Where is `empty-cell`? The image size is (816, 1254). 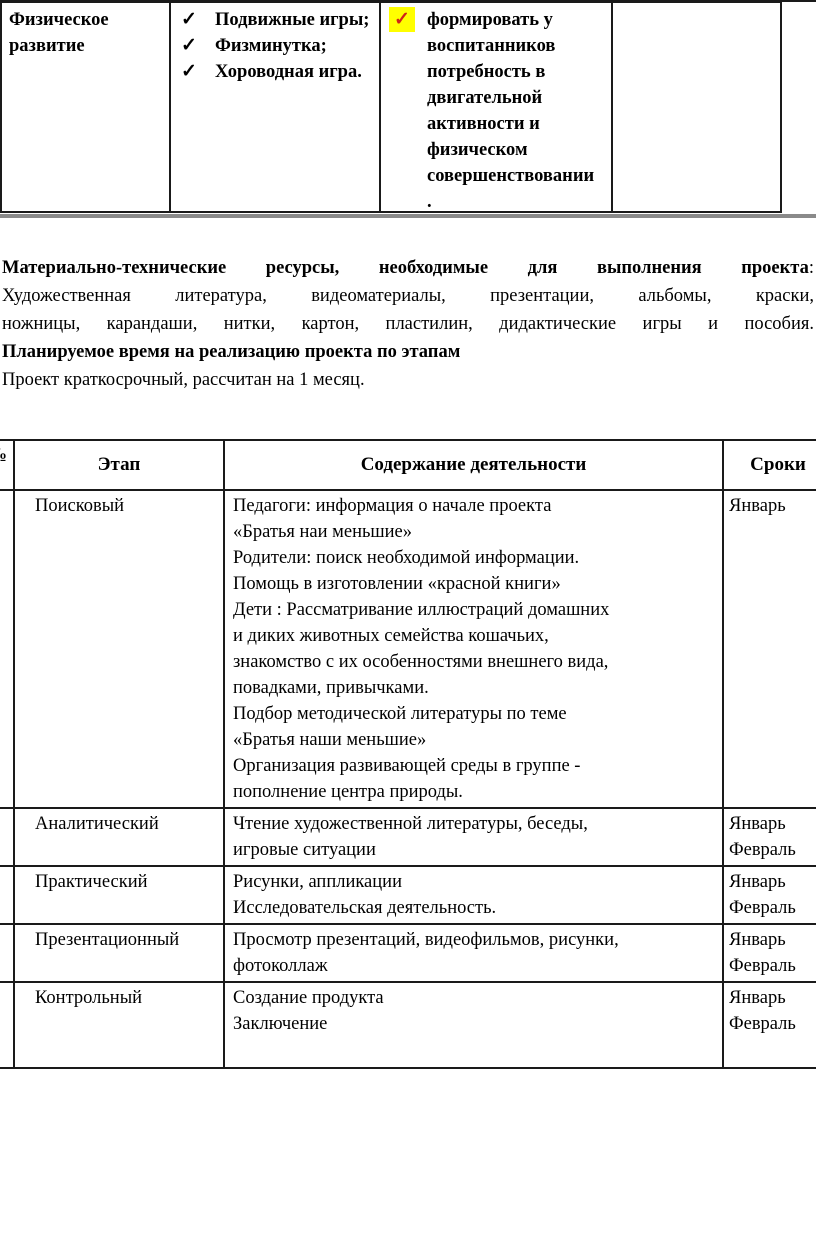
empty-cell is located at coordinates (696, 107).